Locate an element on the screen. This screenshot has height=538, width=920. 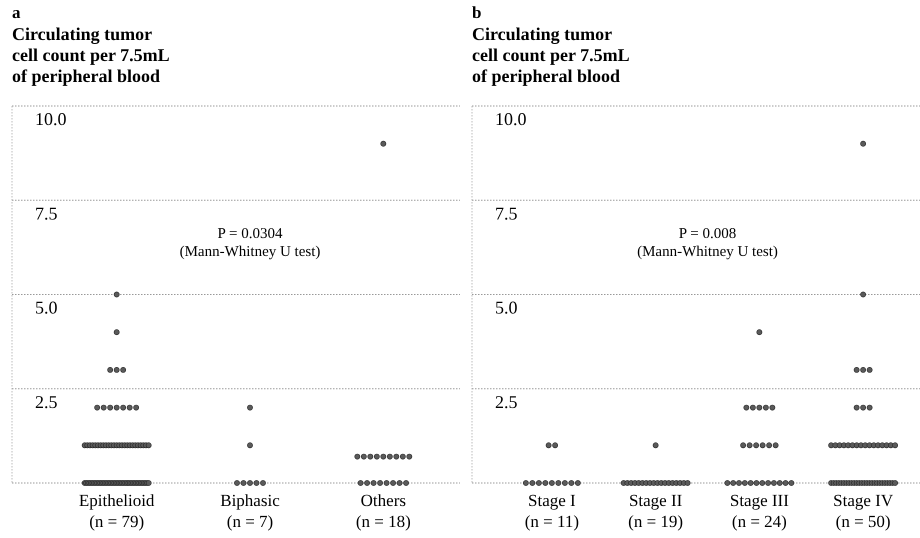
x-tick-label: Stage III (n = 24) is located at coordinates (760, 511).